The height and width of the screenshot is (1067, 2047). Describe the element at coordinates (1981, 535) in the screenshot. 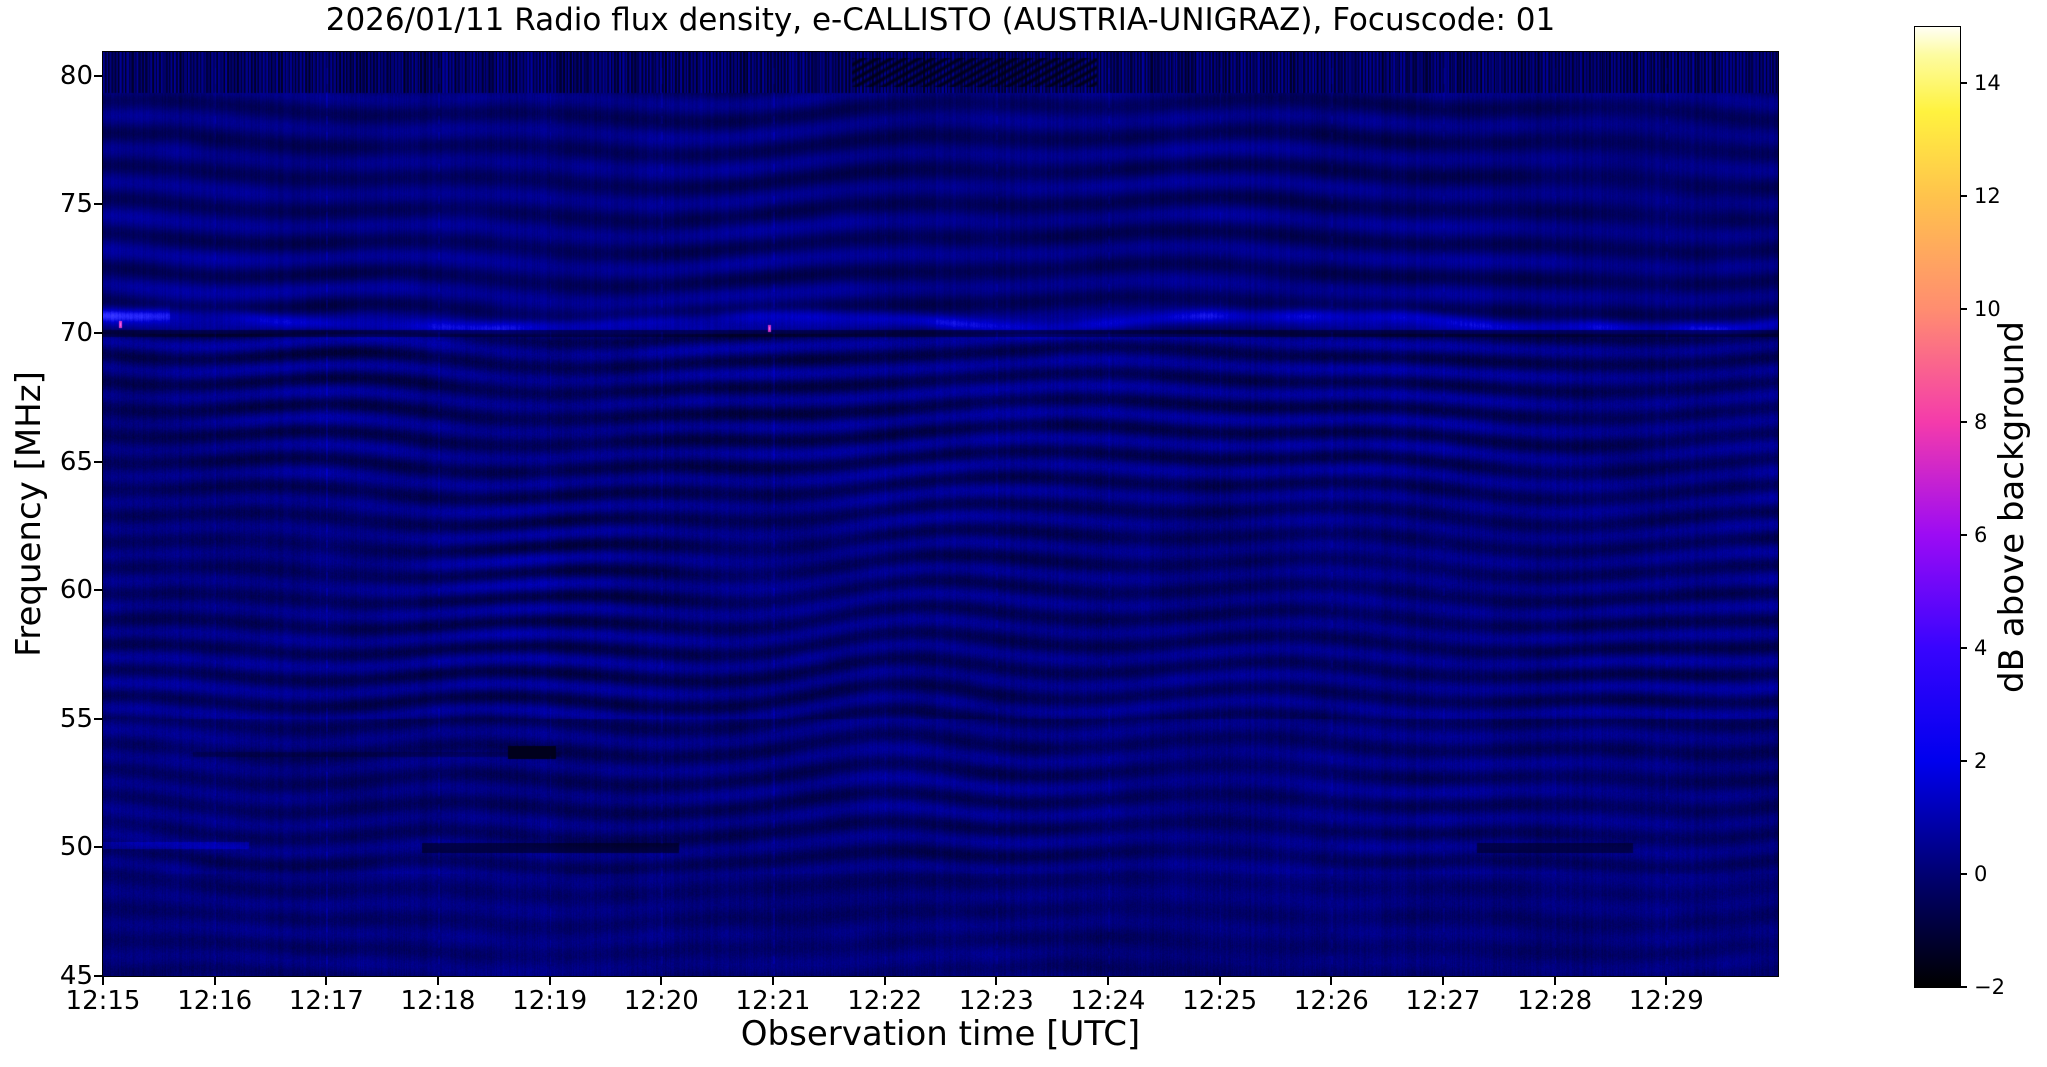

I see `colorbar-tick-label: 6` at that location.